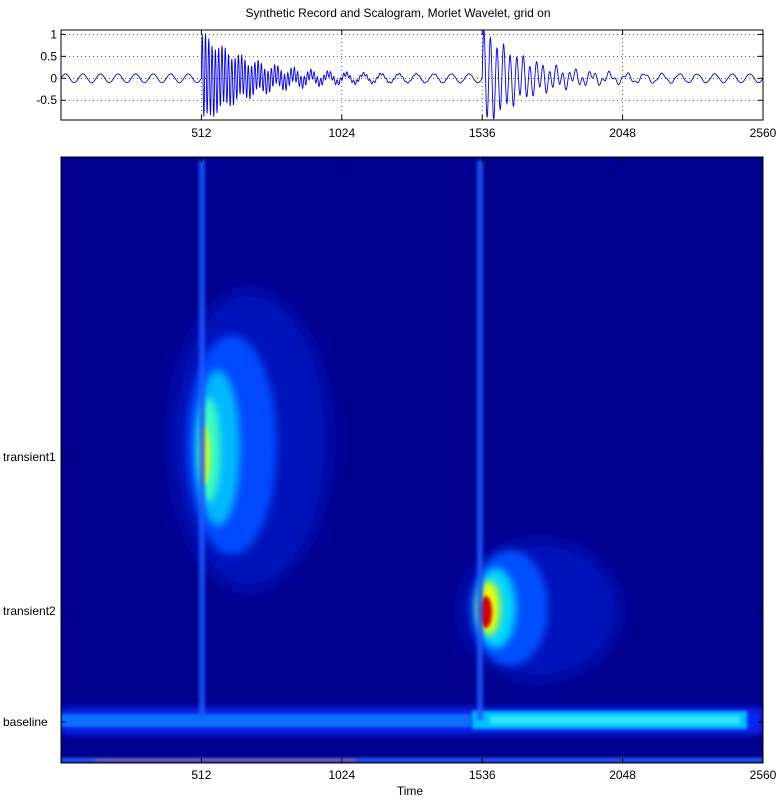 This screenshot has width=778, height=800. Describe the element at coordinates (410, 791) in the screenshot. I see `x-axis-label: Time` at that location.